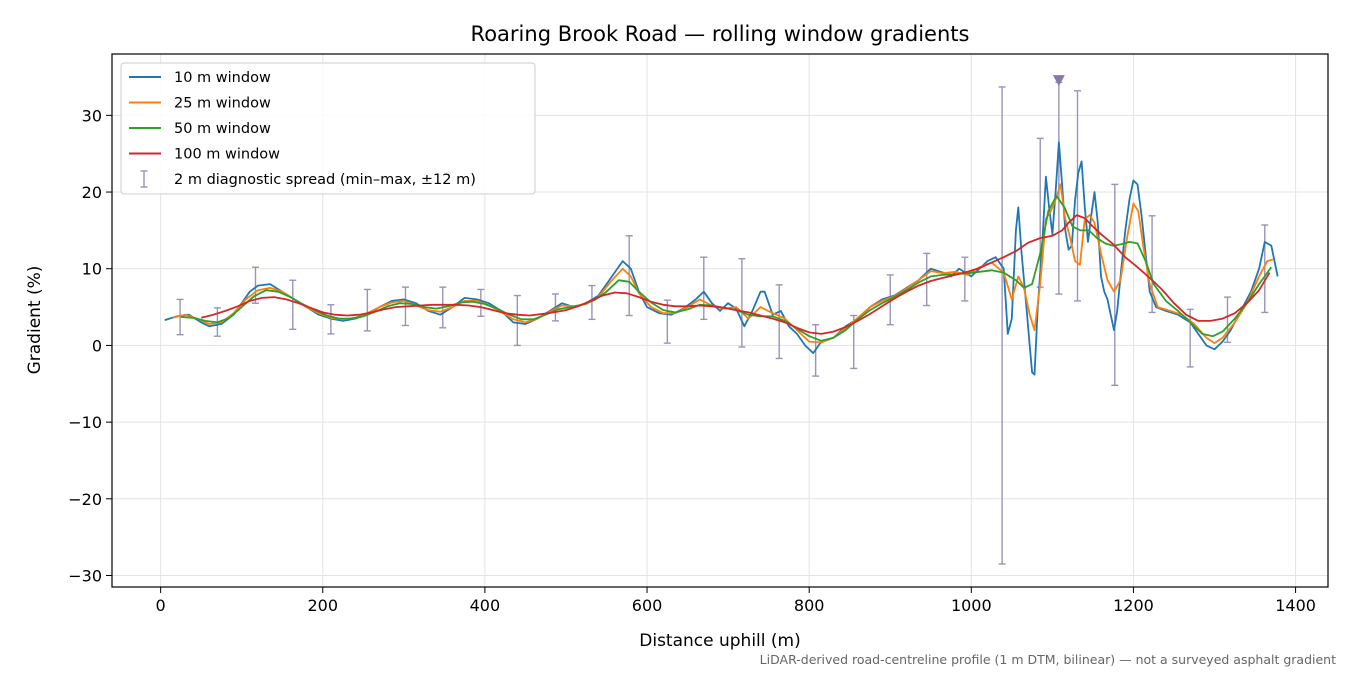 The height and width of the screenshot is (675, 1350). I want to click on legend-item: 50 m window, so click(200, 129).